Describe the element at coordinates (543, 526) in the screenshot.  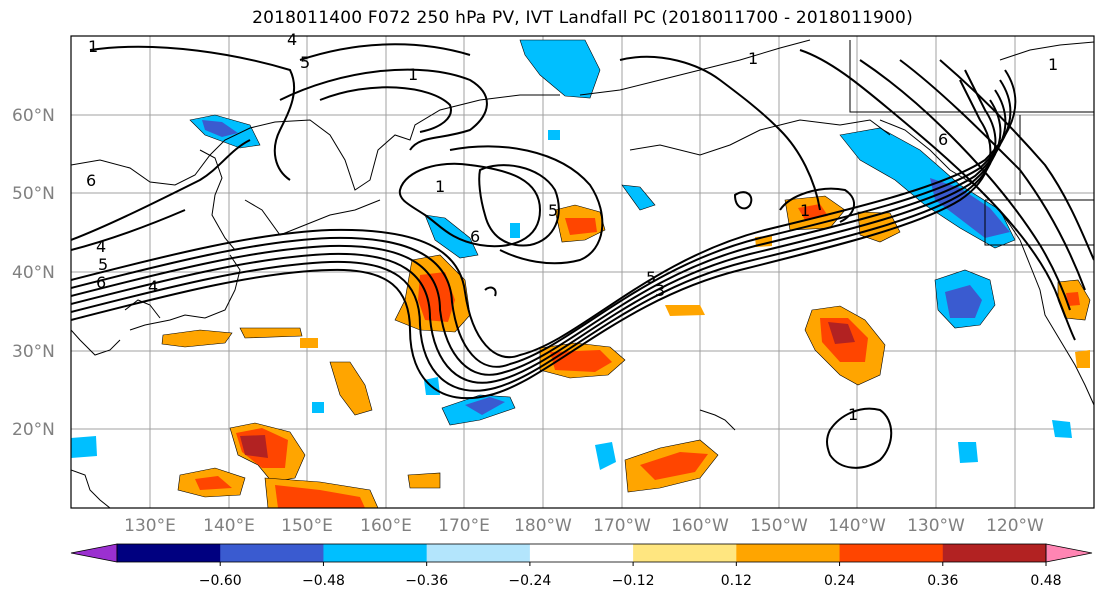
I see `lon-label: 180°W` at that location.